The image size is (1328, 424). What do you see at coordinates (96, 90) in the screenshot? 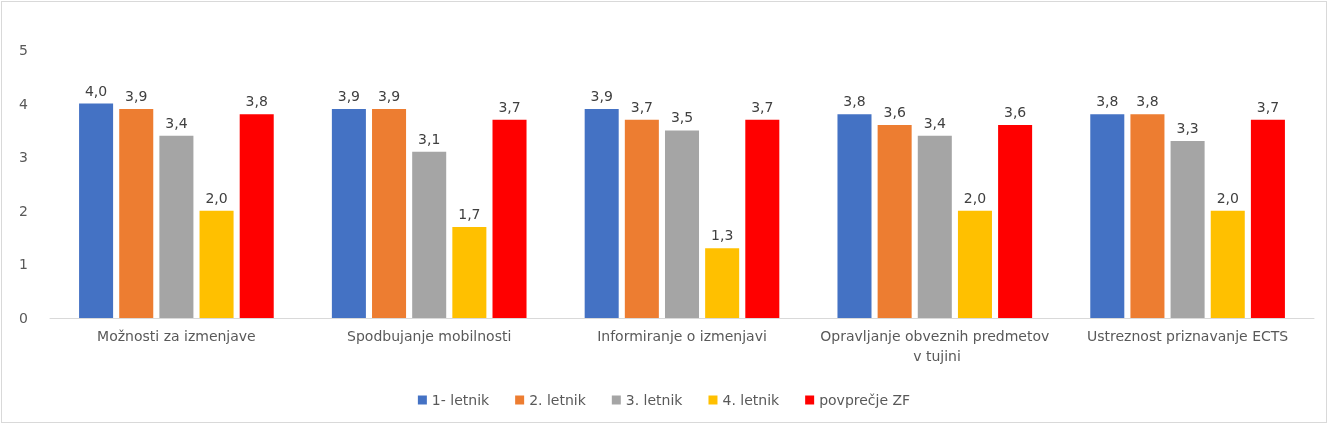
I see `data-label: 4,0` at bounding box center [96, 90].